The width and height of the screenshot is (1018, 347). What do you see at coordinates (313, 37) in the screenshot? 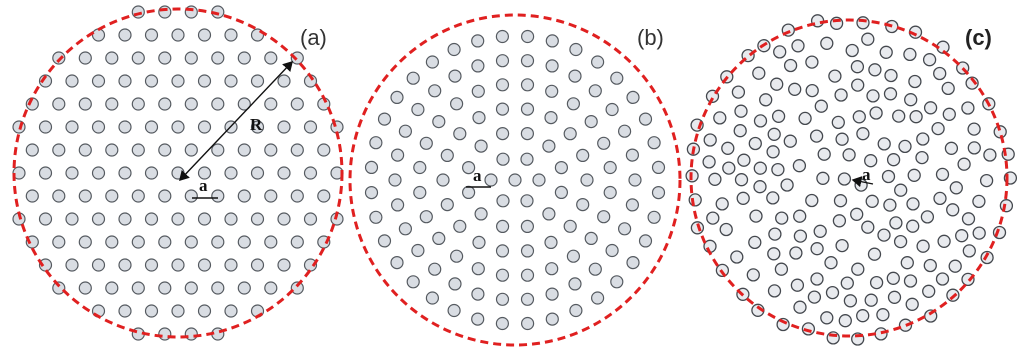
I see `panel-a-label: (a)` at bounding box center [313, 37].